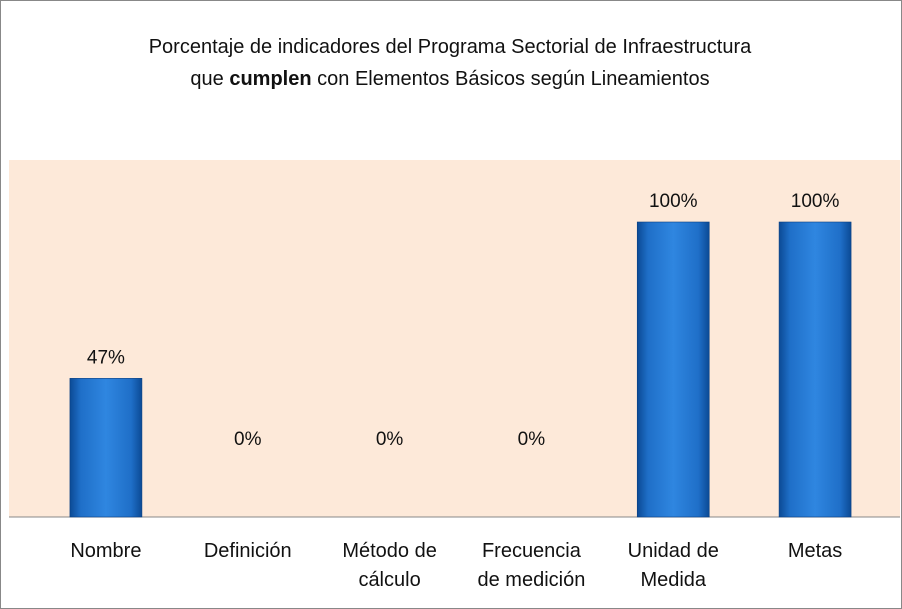 The width and height of the screenshot is (902, 609). Describe the element at coordinates (106, 551) in the screenshot. I see `x-tick-label: Nombre` at that location.